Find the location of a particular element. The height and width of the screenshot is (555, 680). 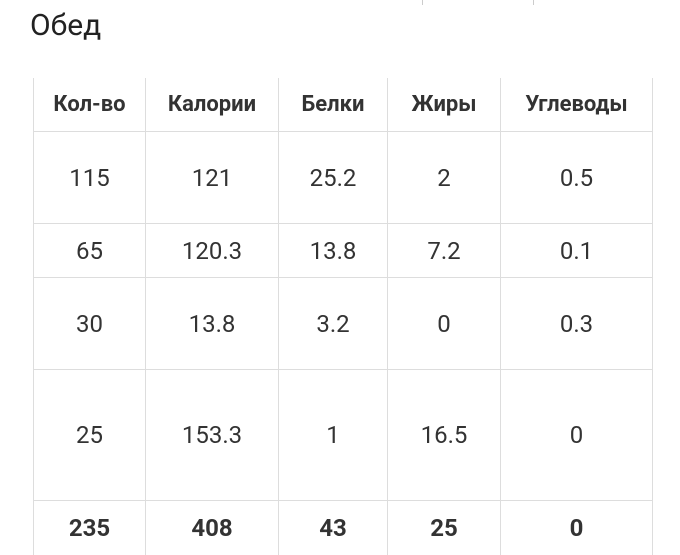

column-header: Жиры is located at coordinates (444, 105).